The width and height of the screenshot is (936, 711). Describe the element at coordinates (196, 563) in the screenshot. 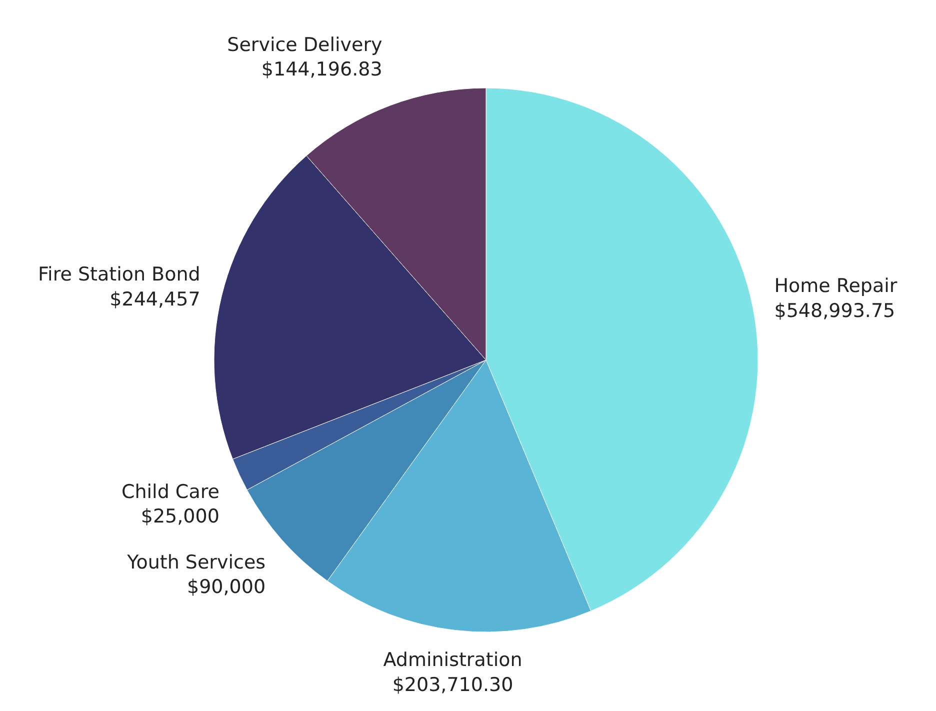

I see `slice-label: Youth Services` at that location.